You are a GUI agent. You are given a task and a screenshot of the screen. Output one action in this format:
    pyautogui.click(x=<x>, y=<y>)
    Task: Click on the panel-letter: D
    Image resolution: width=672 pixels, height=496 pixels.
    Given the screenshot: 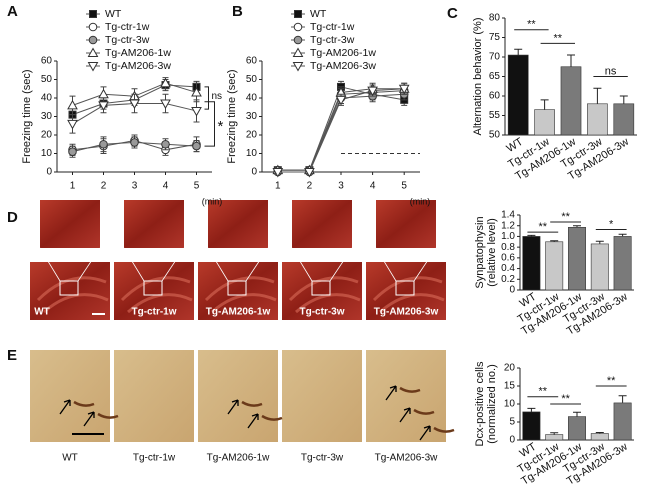 What is the action you would take?
    pyautogui.click(x=12, y=217)
    